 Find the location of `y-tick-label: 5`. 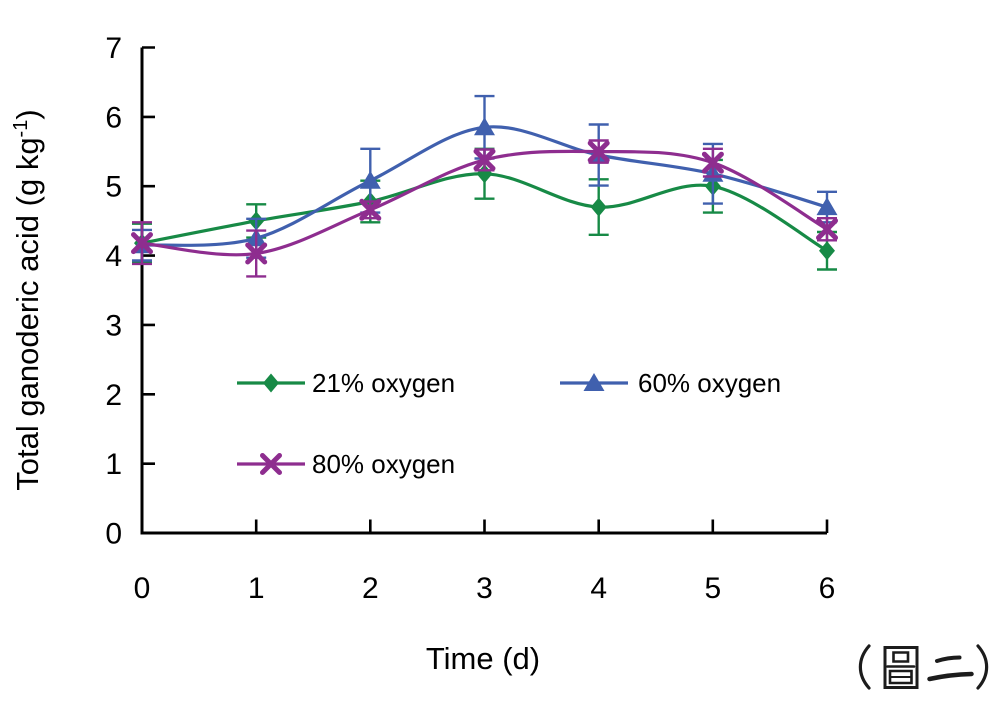

y-tick-label: 5 is located at coordinates (113, 187).